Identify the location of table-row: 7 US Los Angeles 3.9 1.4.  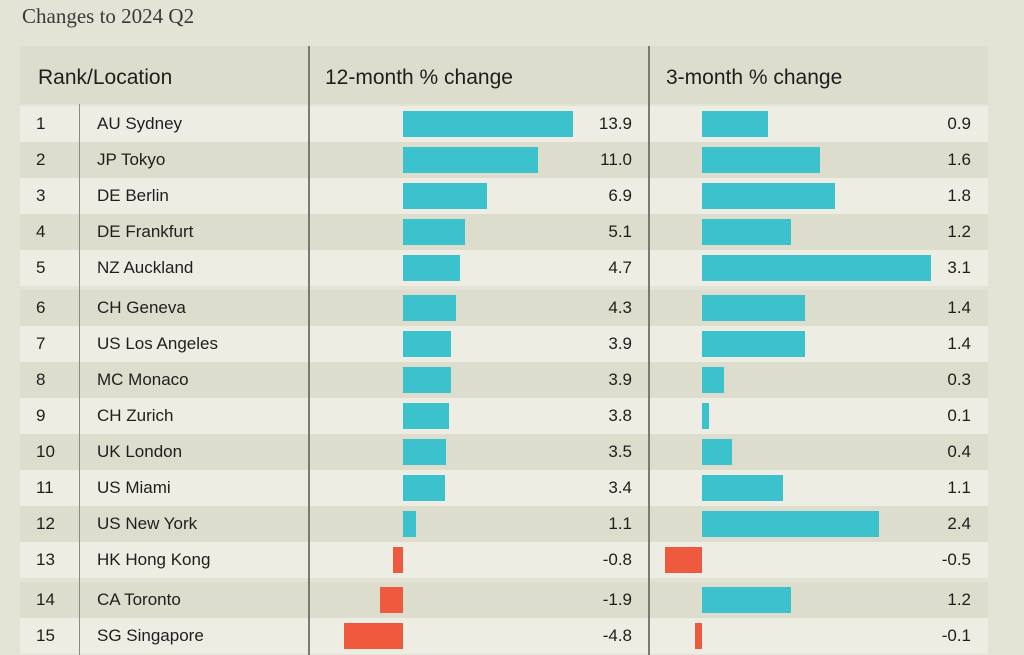
(504, 344).